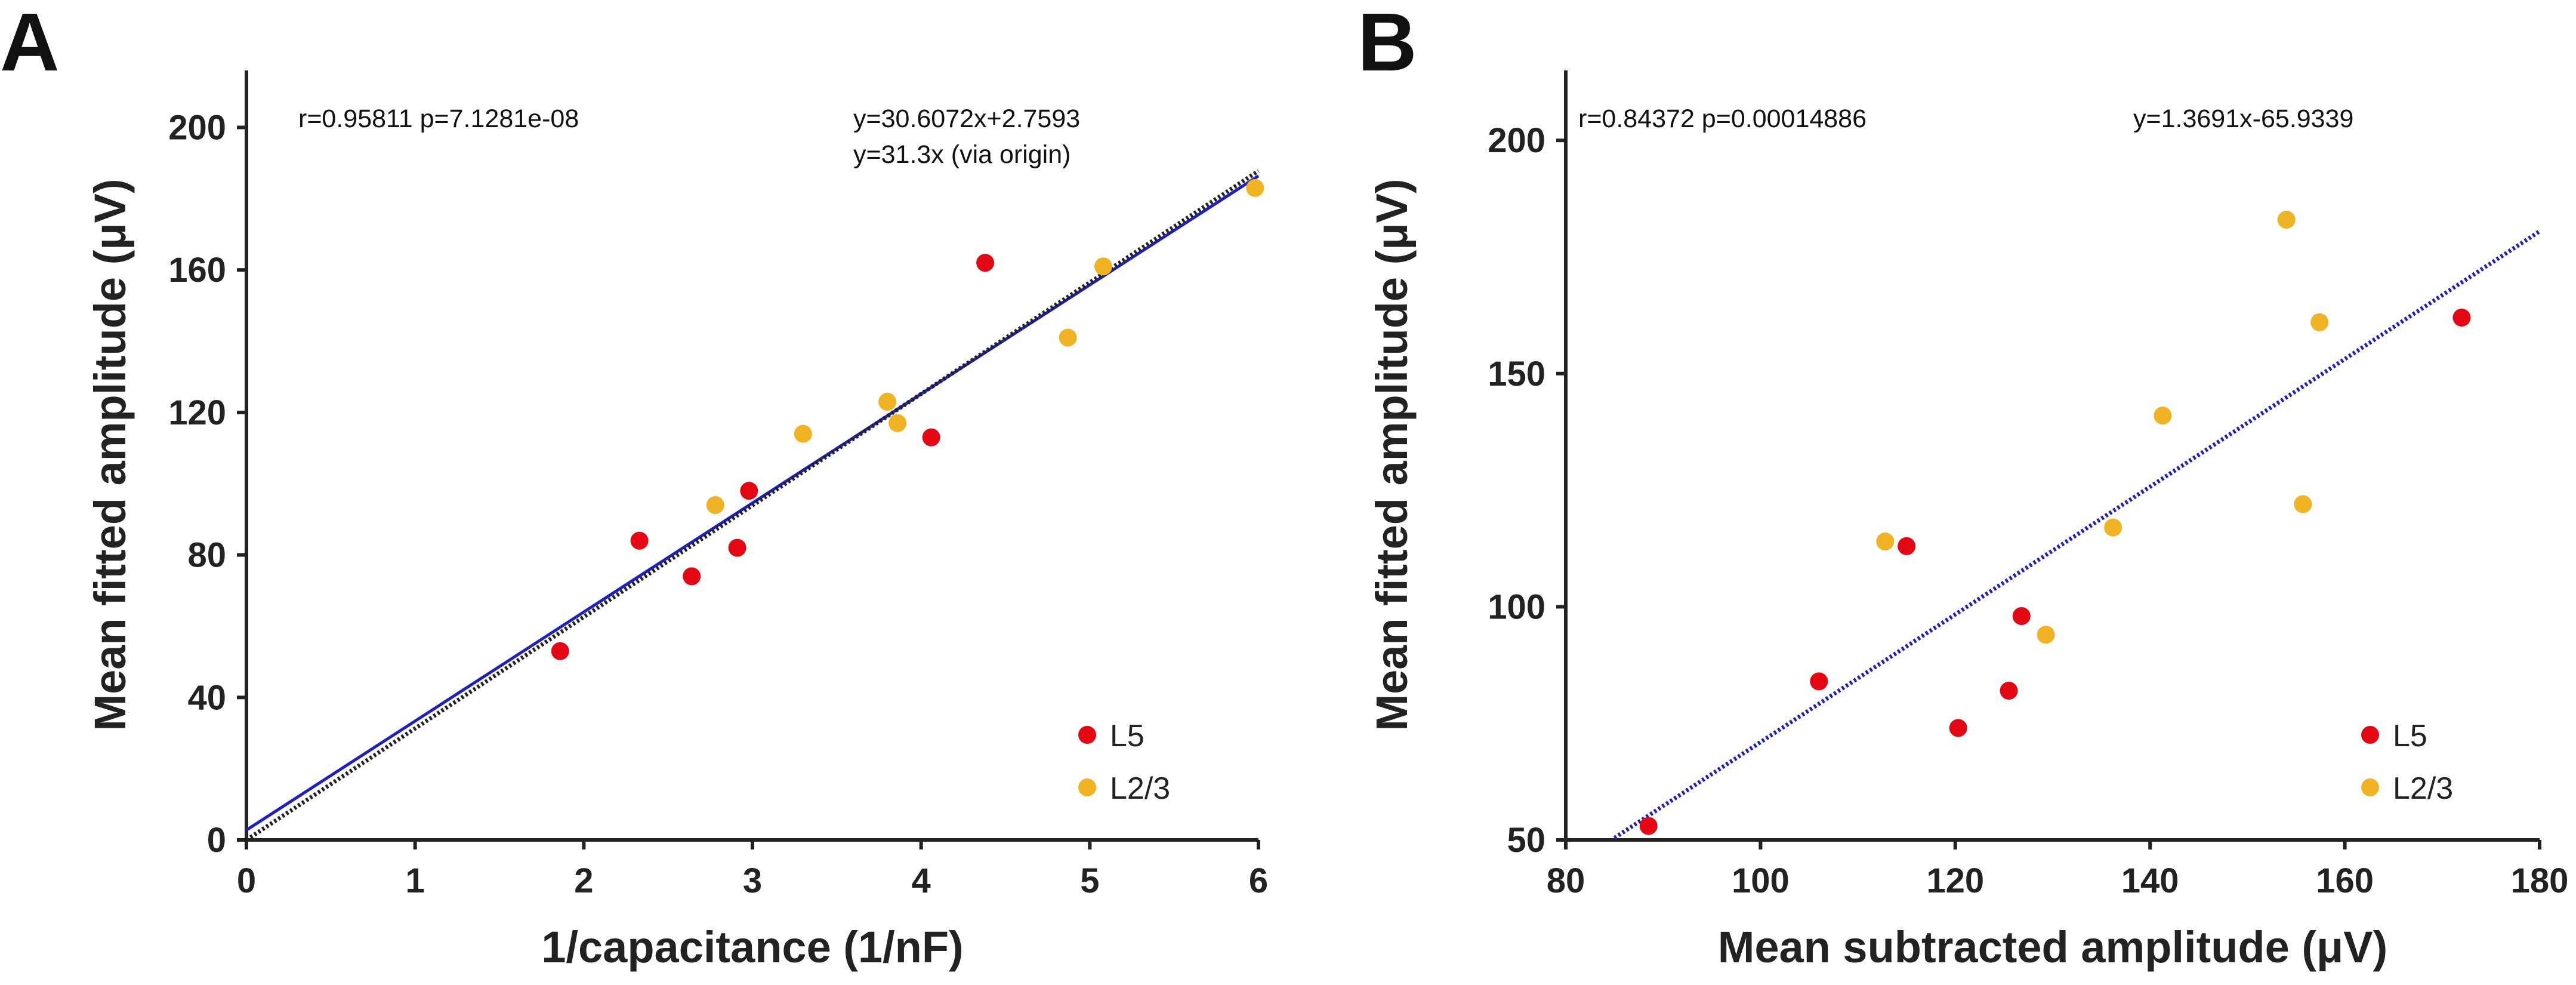 This screenshot has width=2576, height=985. Describe the element at coordinates (1526, 840) in the screenshot. I see `y-tick-label-b-0: 50` at that location.